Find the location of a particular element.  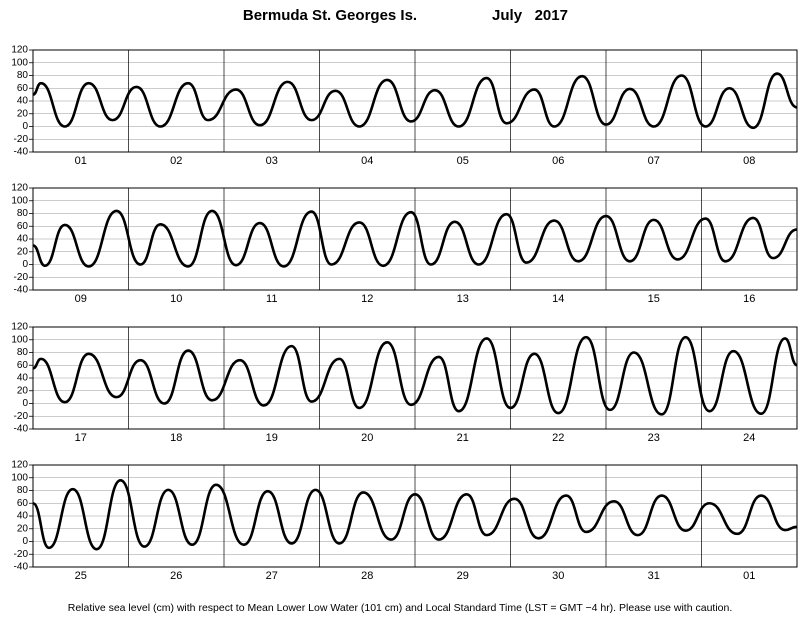

day-label: 03 is located at coordinates (272, 161).